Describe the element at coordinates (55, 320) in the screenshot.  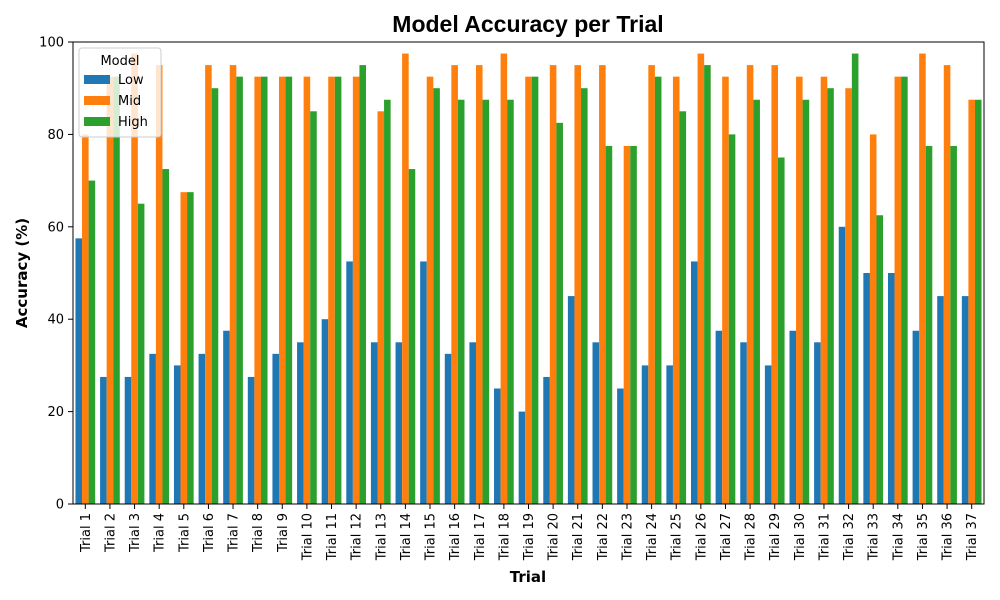
I see `y-tick-label: 40` at that location.